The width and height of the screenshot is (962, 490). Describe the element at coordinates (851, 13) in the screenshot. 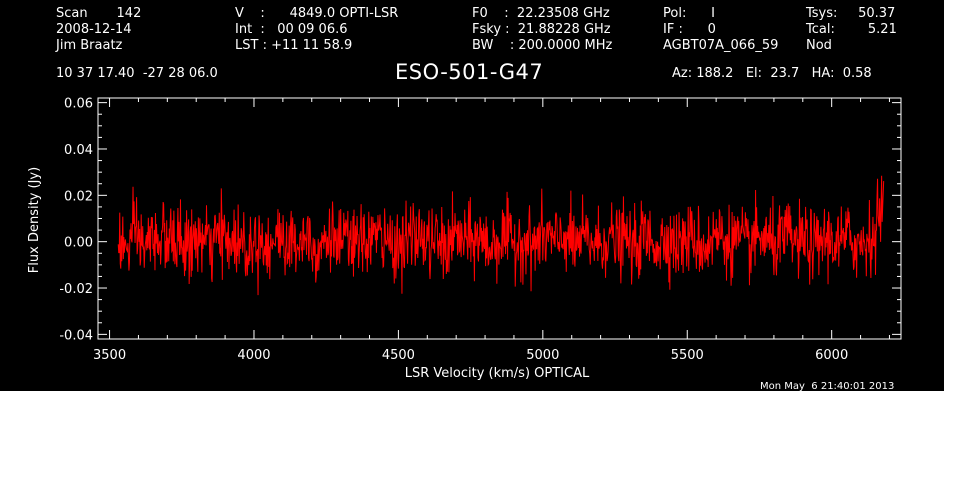

I see `system-temperature: Tsys: 50.37` at that location.